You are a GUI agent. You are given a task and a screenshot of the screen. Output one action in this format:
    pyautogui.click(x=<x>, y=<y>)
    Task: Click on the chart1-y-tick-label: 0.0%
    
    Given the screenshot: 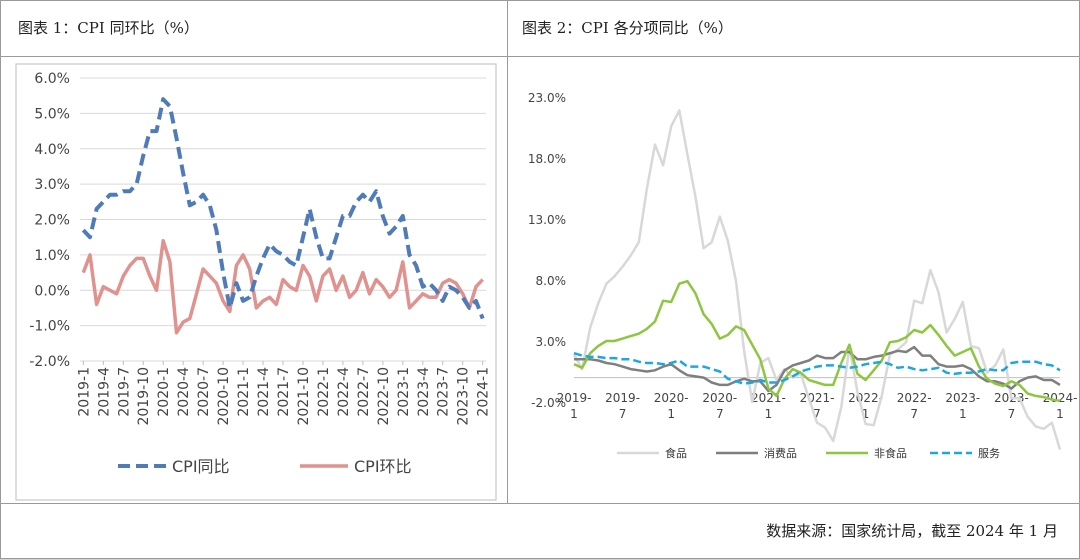 What is the action you would take?
    pyautogui.click(x=52, y=291)
    